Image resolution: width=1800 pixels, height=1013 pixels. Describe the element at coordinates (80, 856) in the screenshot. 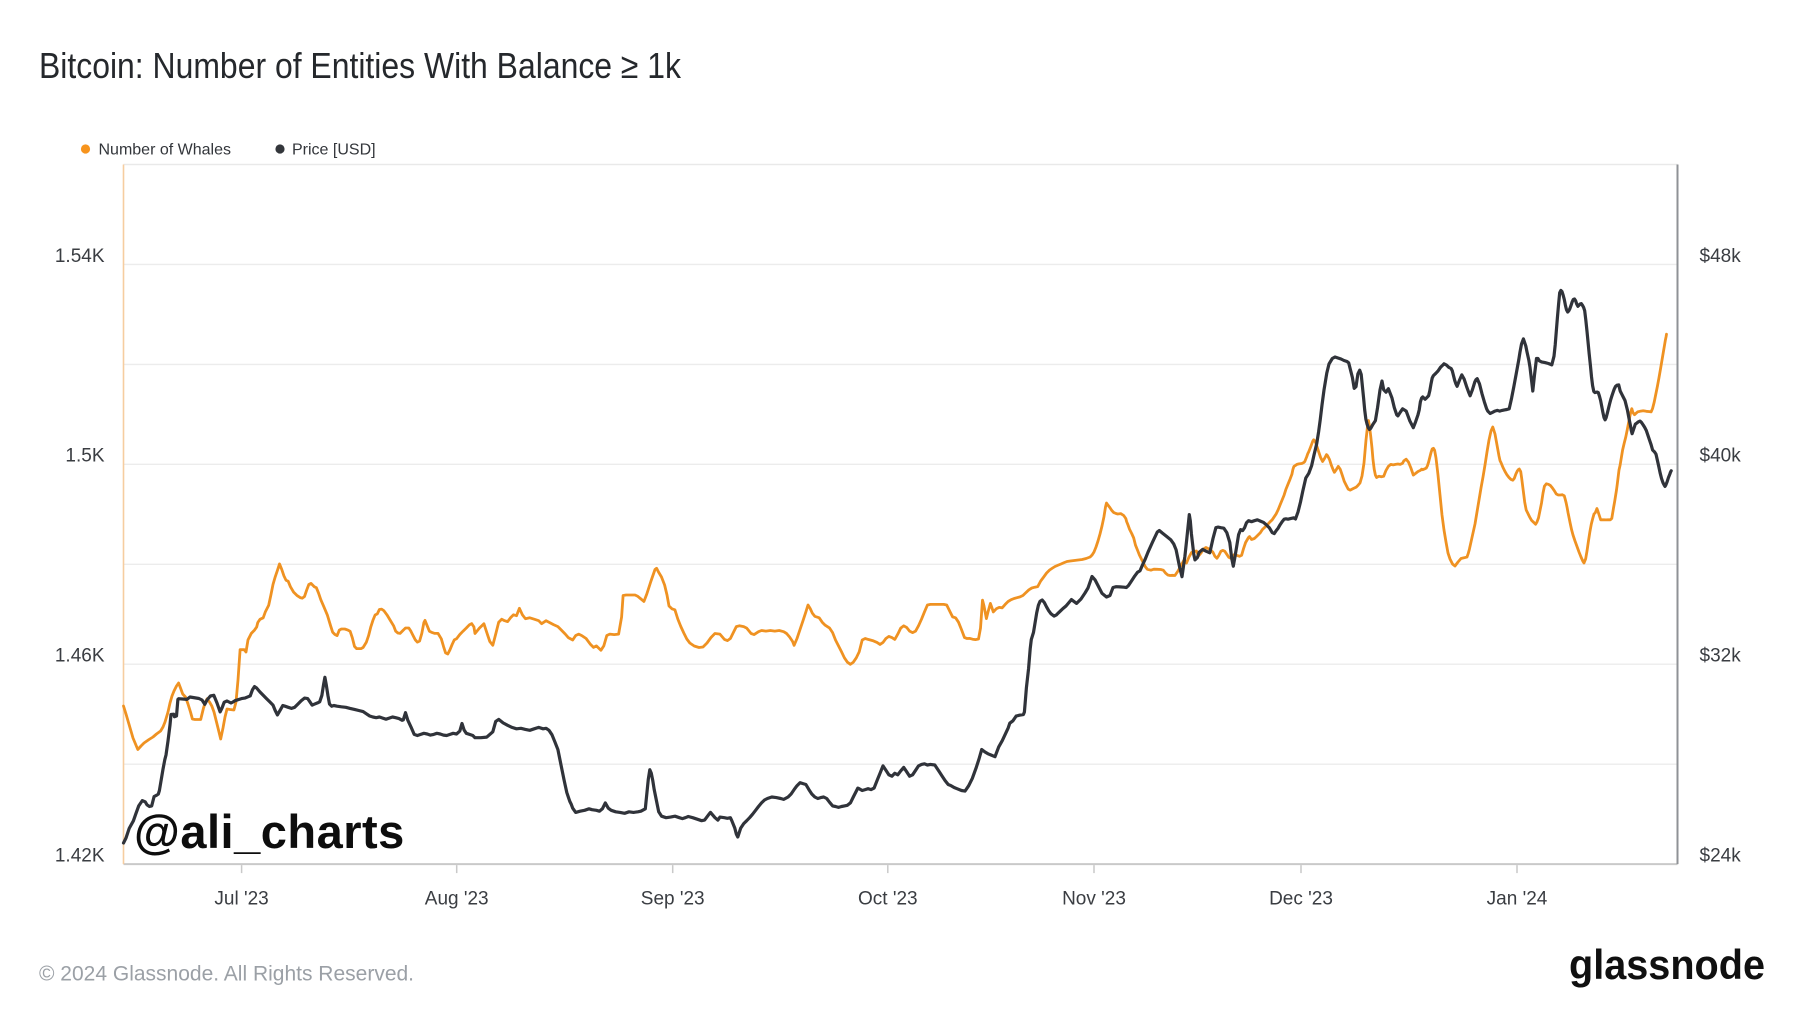

I see `svg-text: 1.42K` at that location.